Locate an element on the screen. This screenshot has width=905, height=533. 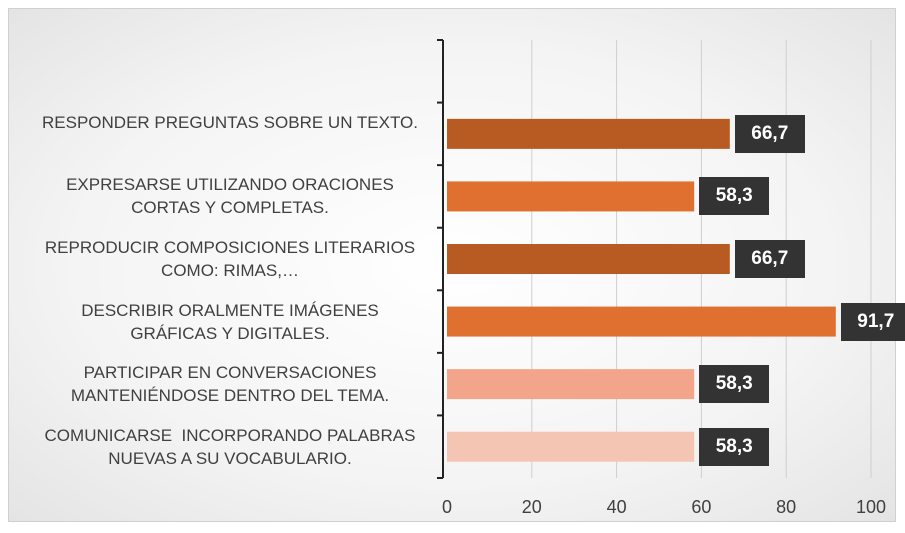
x-tick-label: 60 is located at coordinates (701, 507).